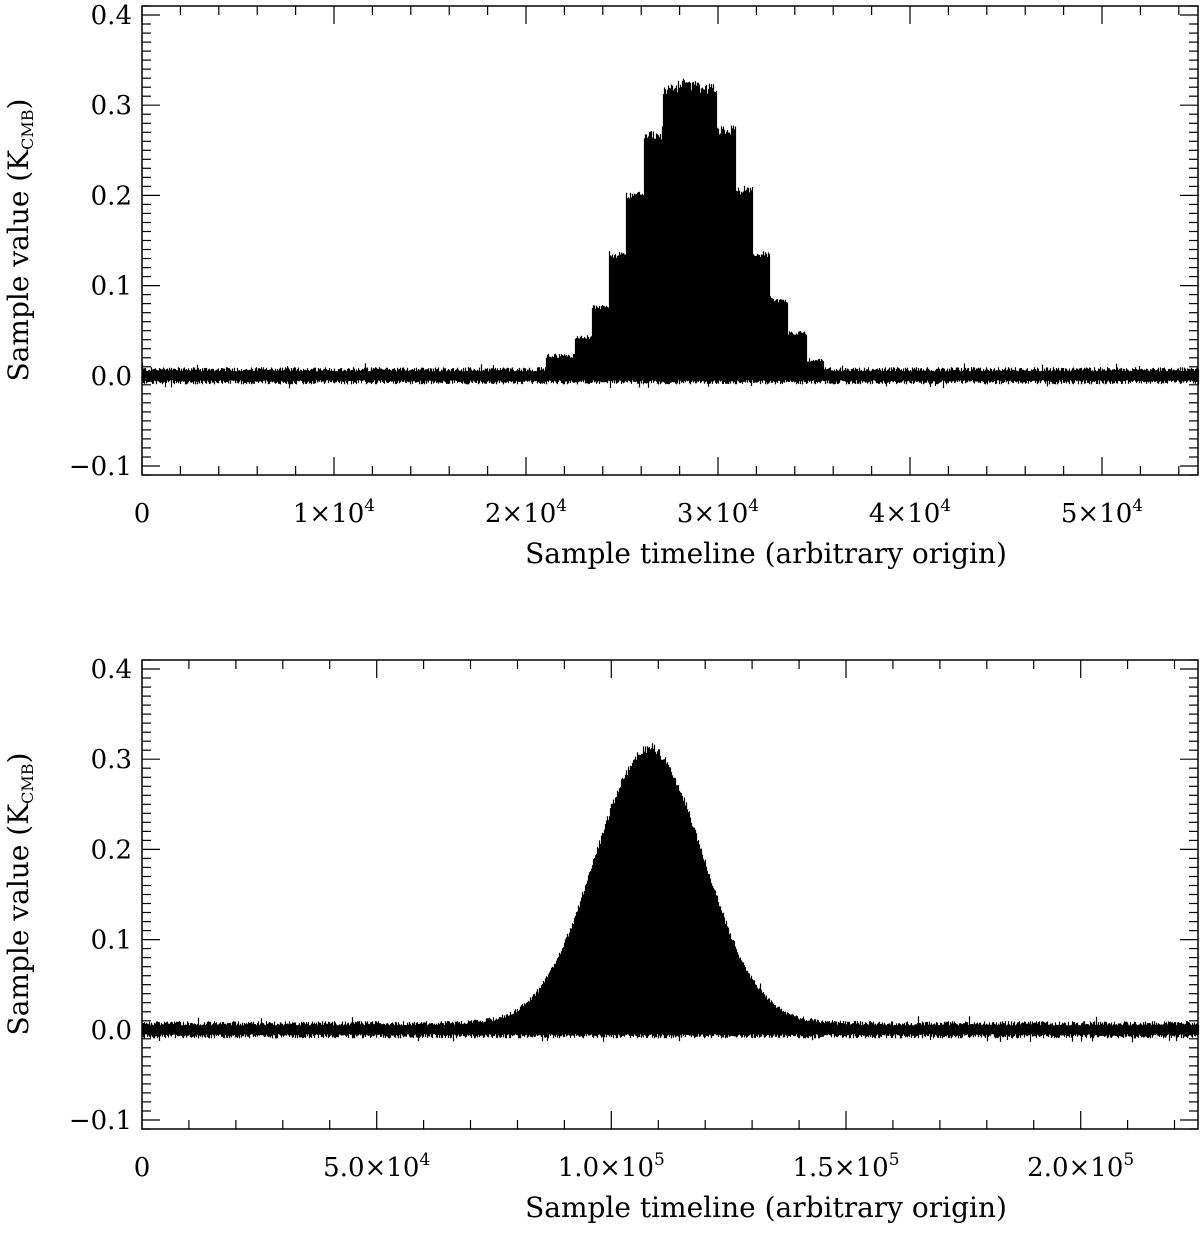 The image size is (1200, 1234). I want to click on x-tick-label: 3×10⁴, so click(718, 512).